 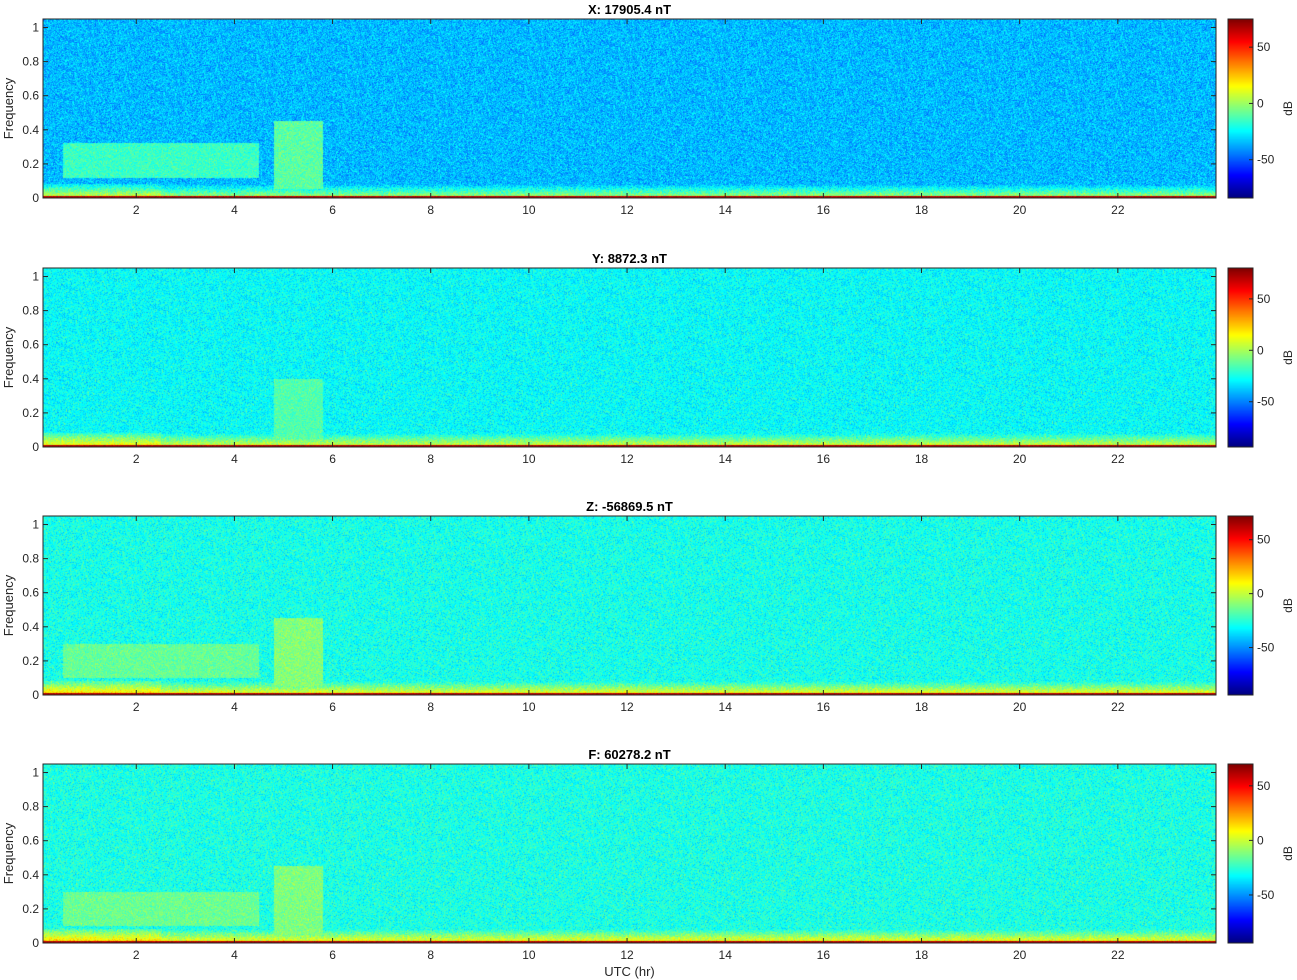 What do you see at coordinates (629, 258) in the screenshot?
I see `panel-title: Y: 8872.3 nT` at bounding box center [629, 258].